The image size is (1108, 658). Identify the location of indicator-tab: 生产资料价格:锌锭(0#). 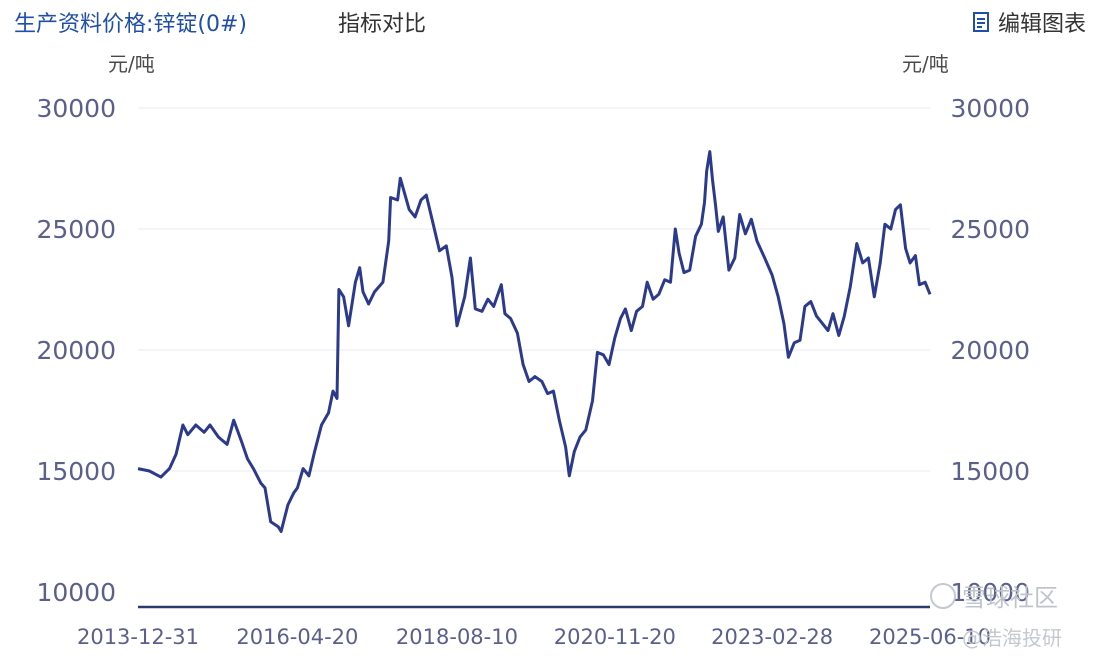
(131, 24).